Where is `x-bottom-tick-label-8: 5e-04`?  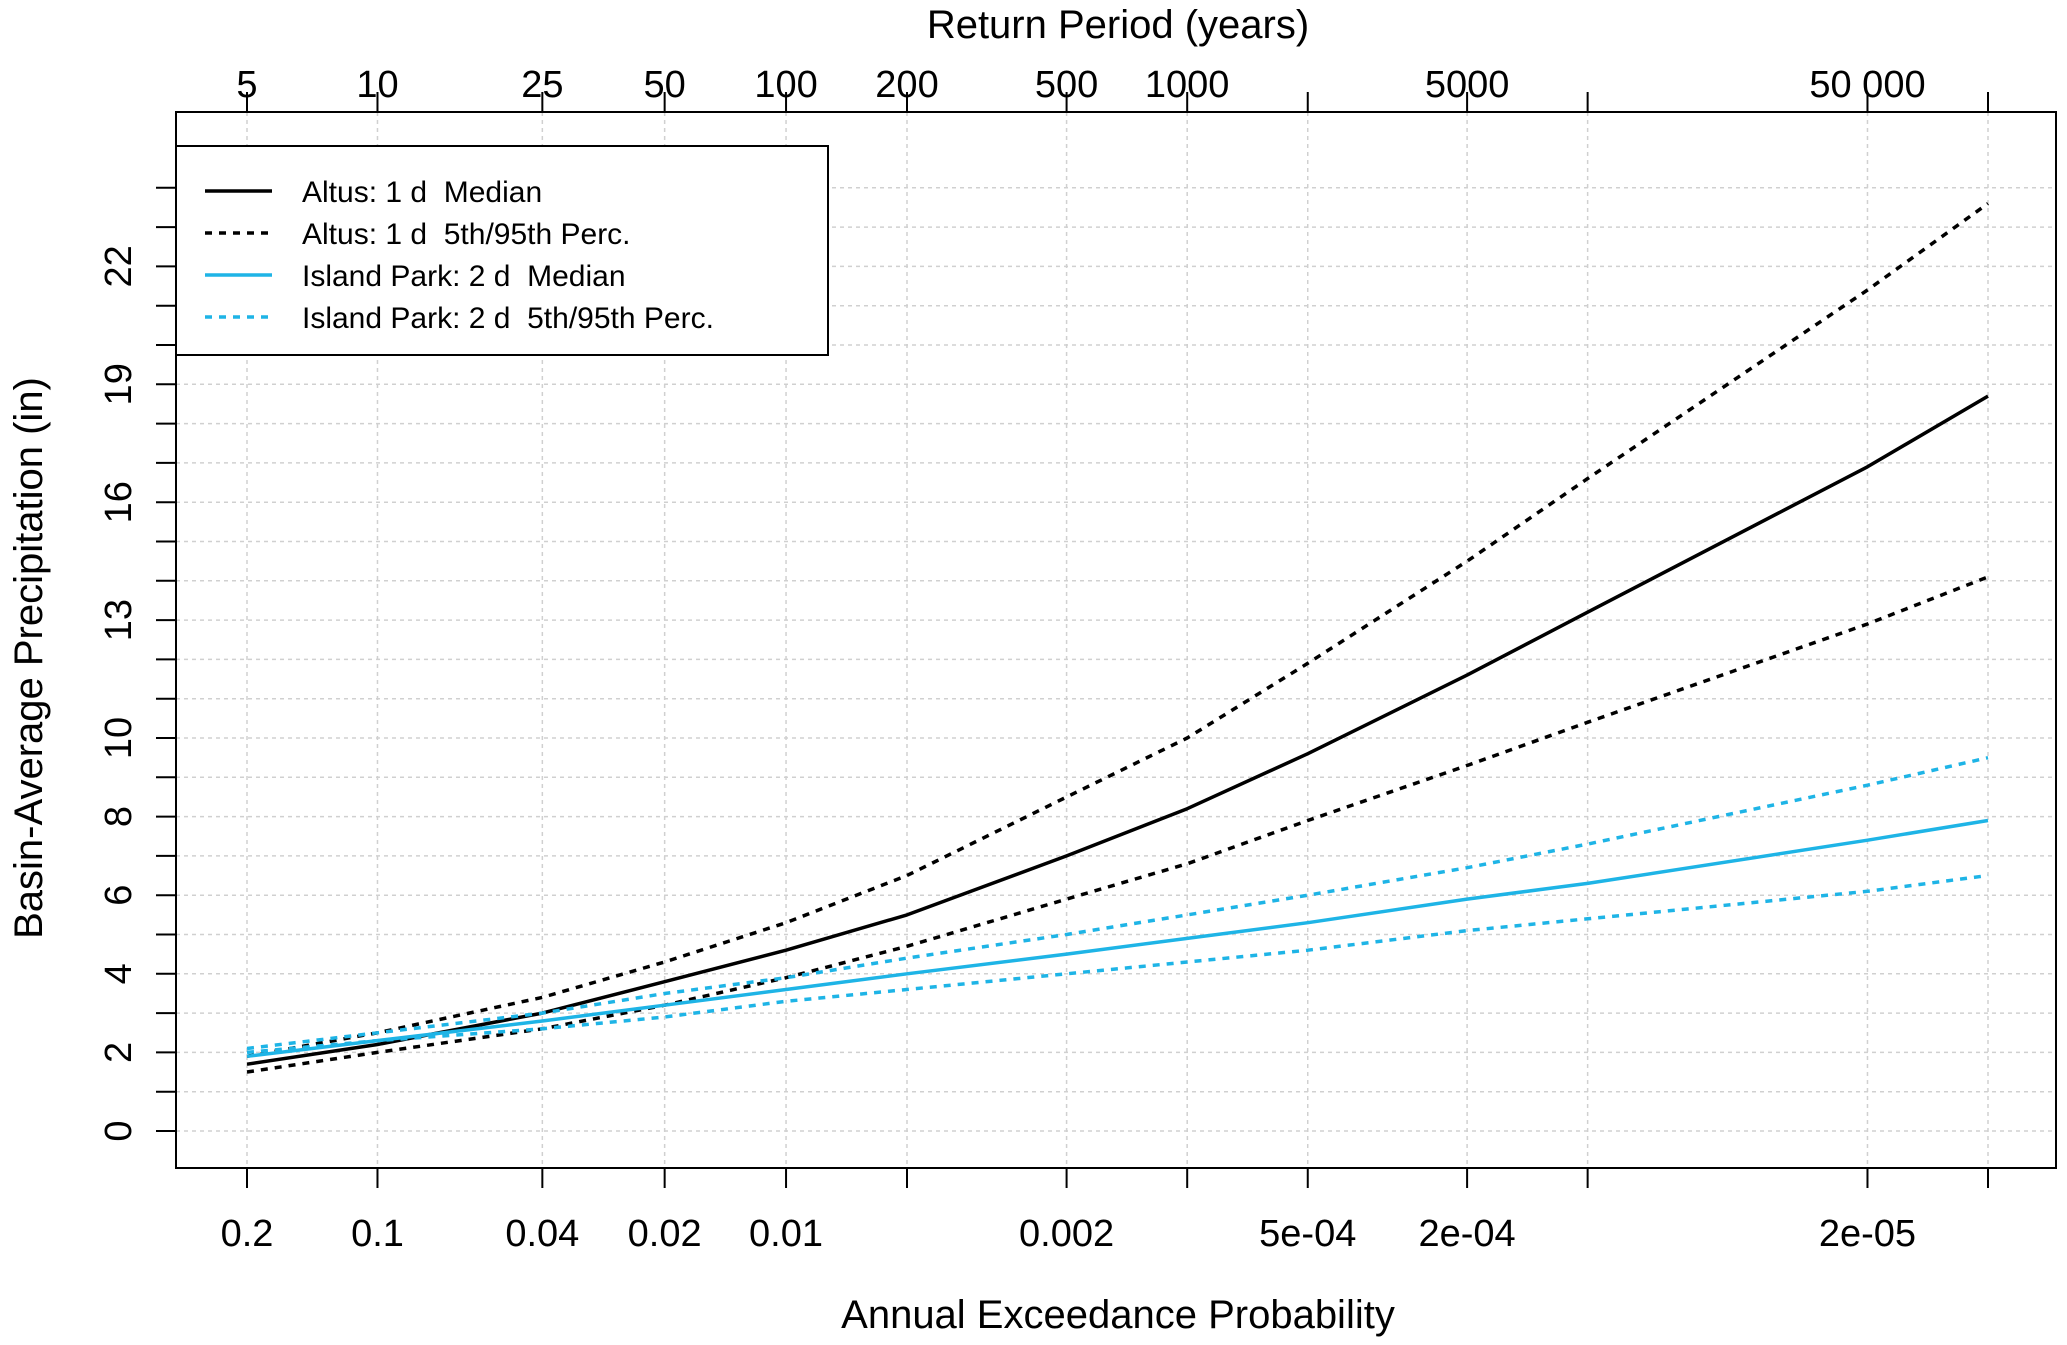
x-bottom-tick-label-8: 5e-04 is located at coordinates (1307, 1234).